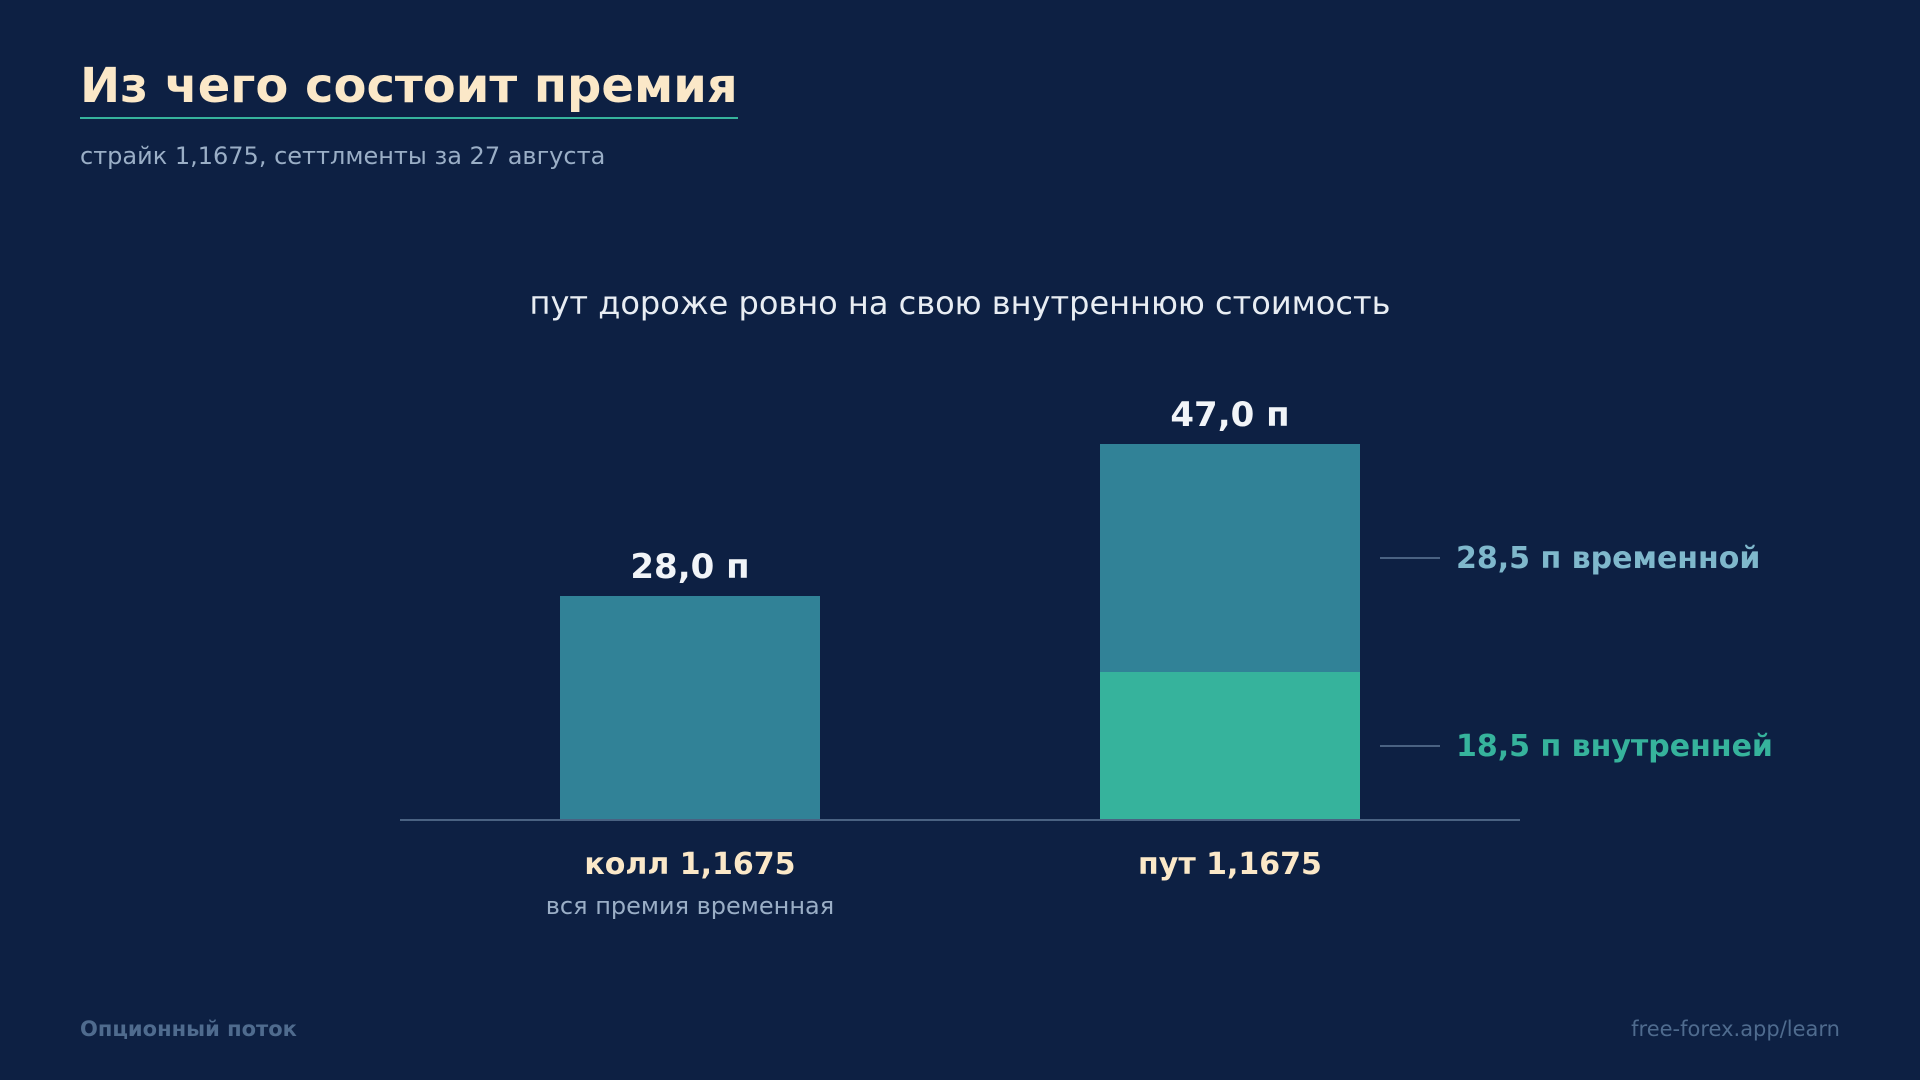  What do you see at coordinates (1608, 558) in the screenshot?
I see `annotation-label-time: 28,5 п временной` at bounding box center [1608, 558].